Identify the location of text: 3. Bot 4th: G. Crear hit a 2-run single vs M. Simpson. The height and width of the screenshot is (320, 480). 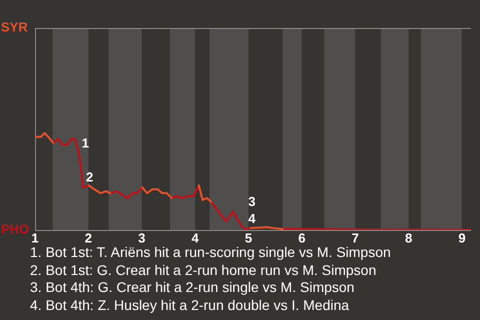
(193, 287).